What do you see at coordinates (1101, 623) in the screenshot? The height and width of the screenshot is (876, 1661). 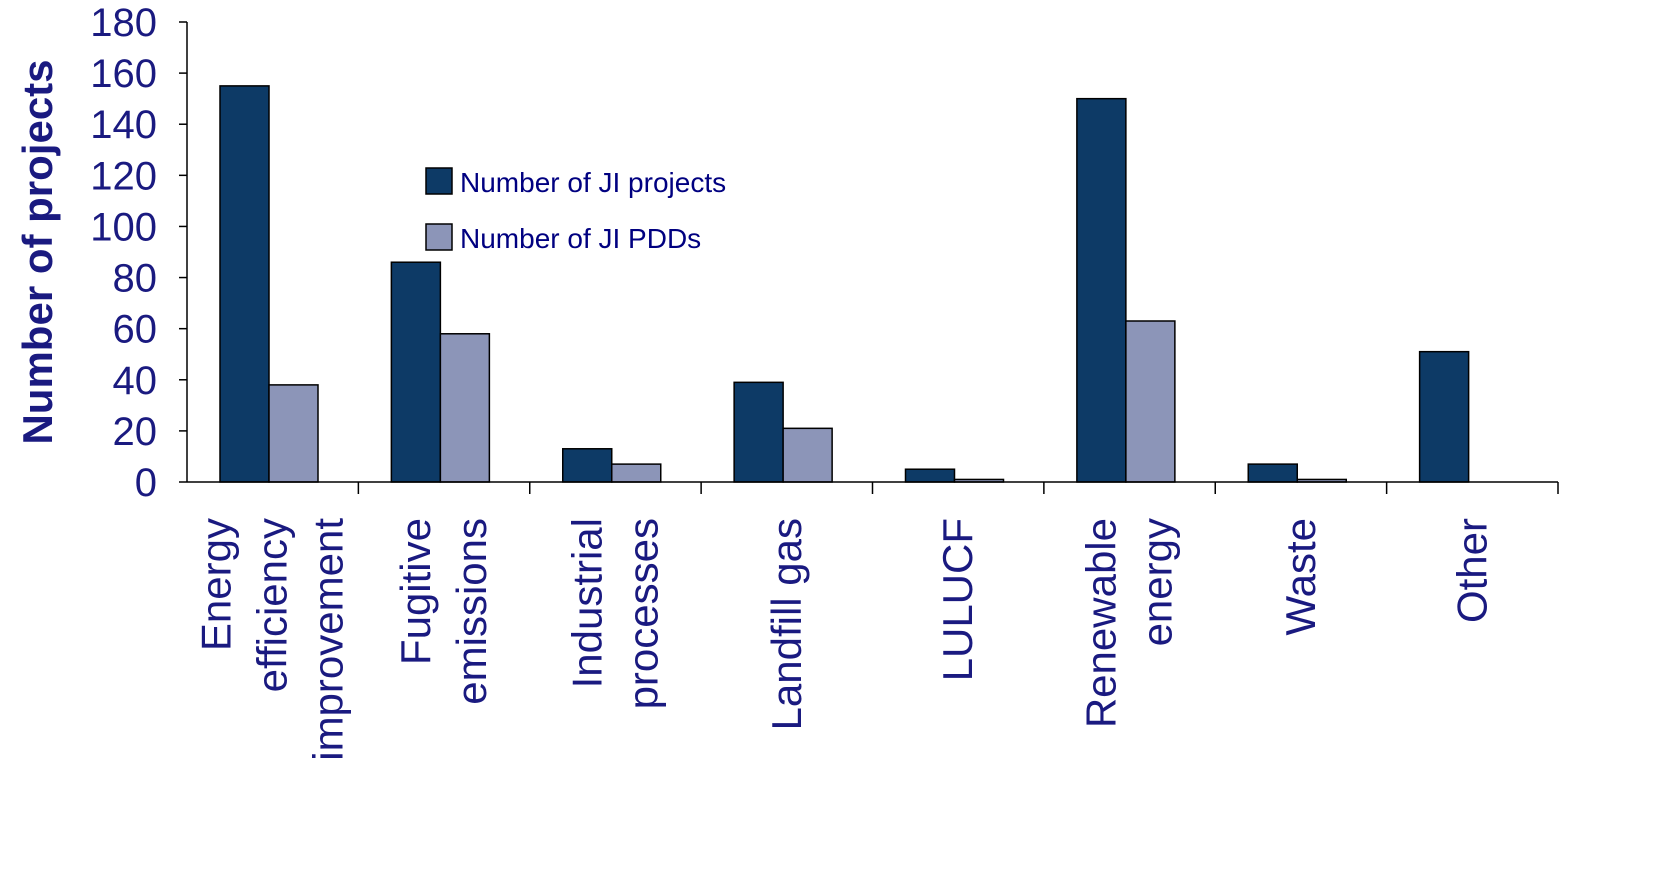 I see `x-category-label: Renewable` at bounding box center [1101, 623].